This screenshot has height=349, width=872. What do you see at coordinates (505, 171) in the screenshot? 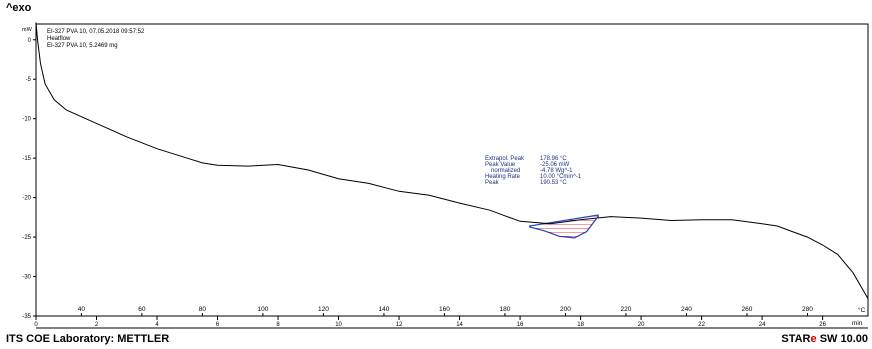
I see `annotation-label-3: normalized` at bounding box center [505, 171].